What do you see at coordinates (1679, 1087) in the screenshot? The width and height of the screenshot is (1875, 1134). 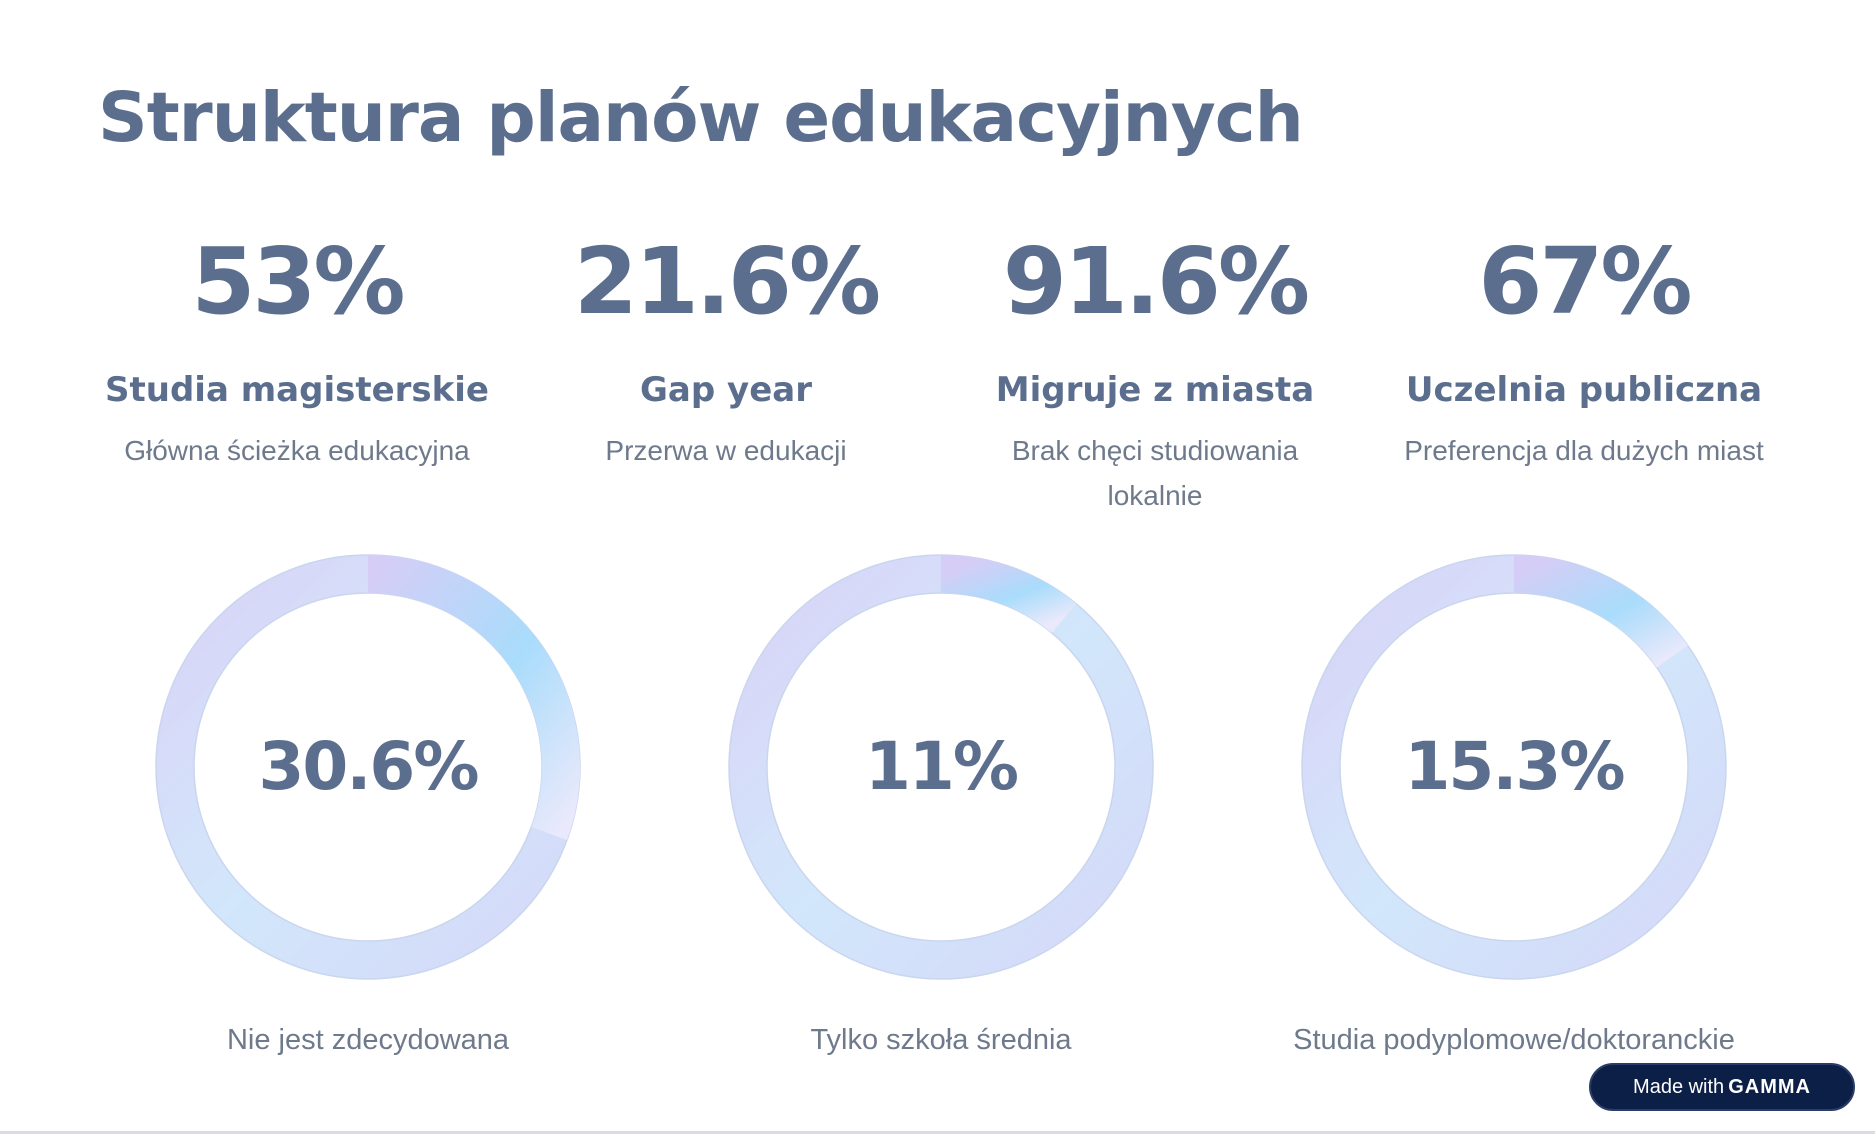 I see `badge-prefix: Made with` at bounding box center [1679, 1087].